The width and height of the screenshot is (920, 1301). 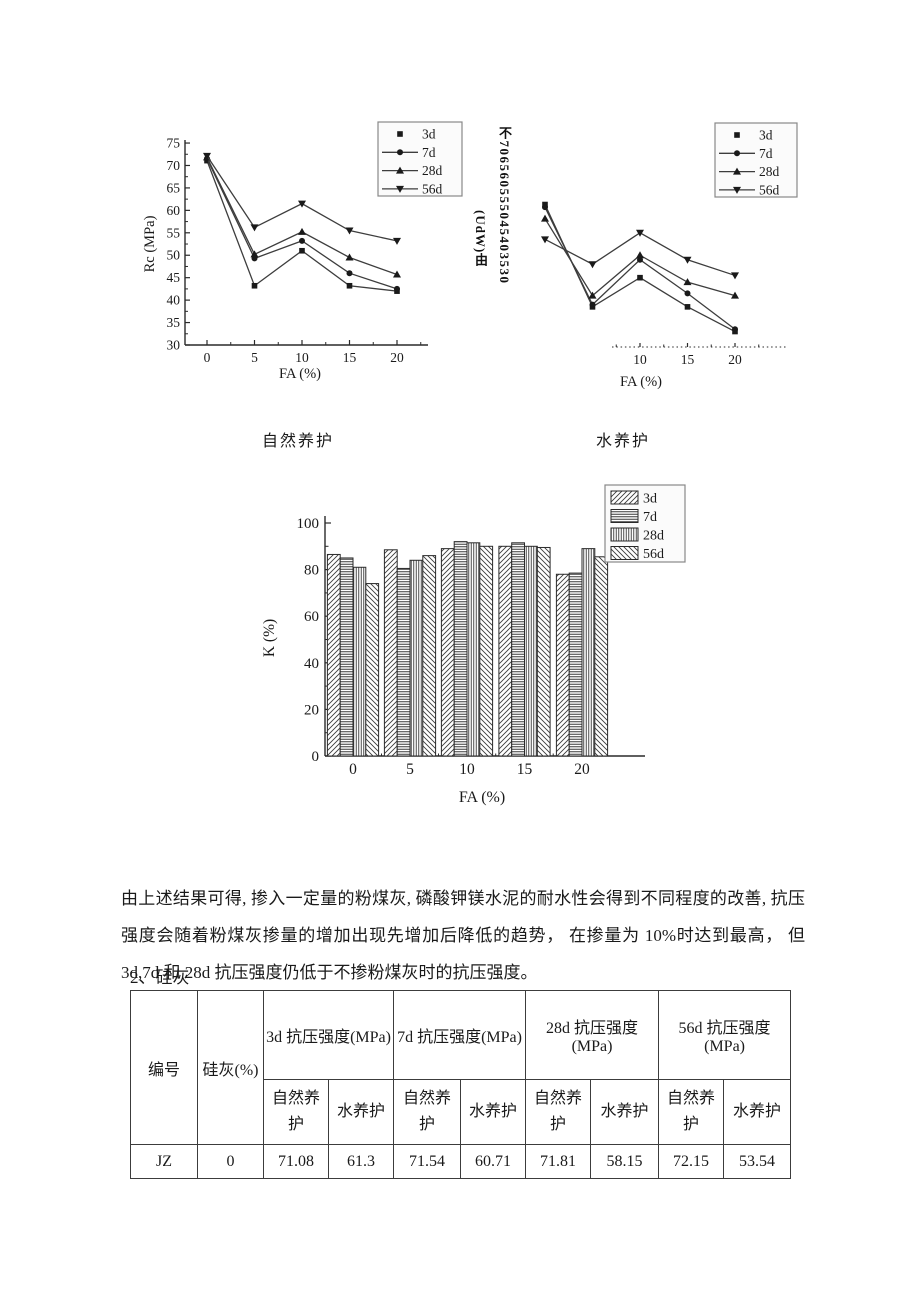 What do you see at coordinates (493, 1161) in the screenshot?
I see `cell-value: 60.71` at bounding box center [493, 1161].